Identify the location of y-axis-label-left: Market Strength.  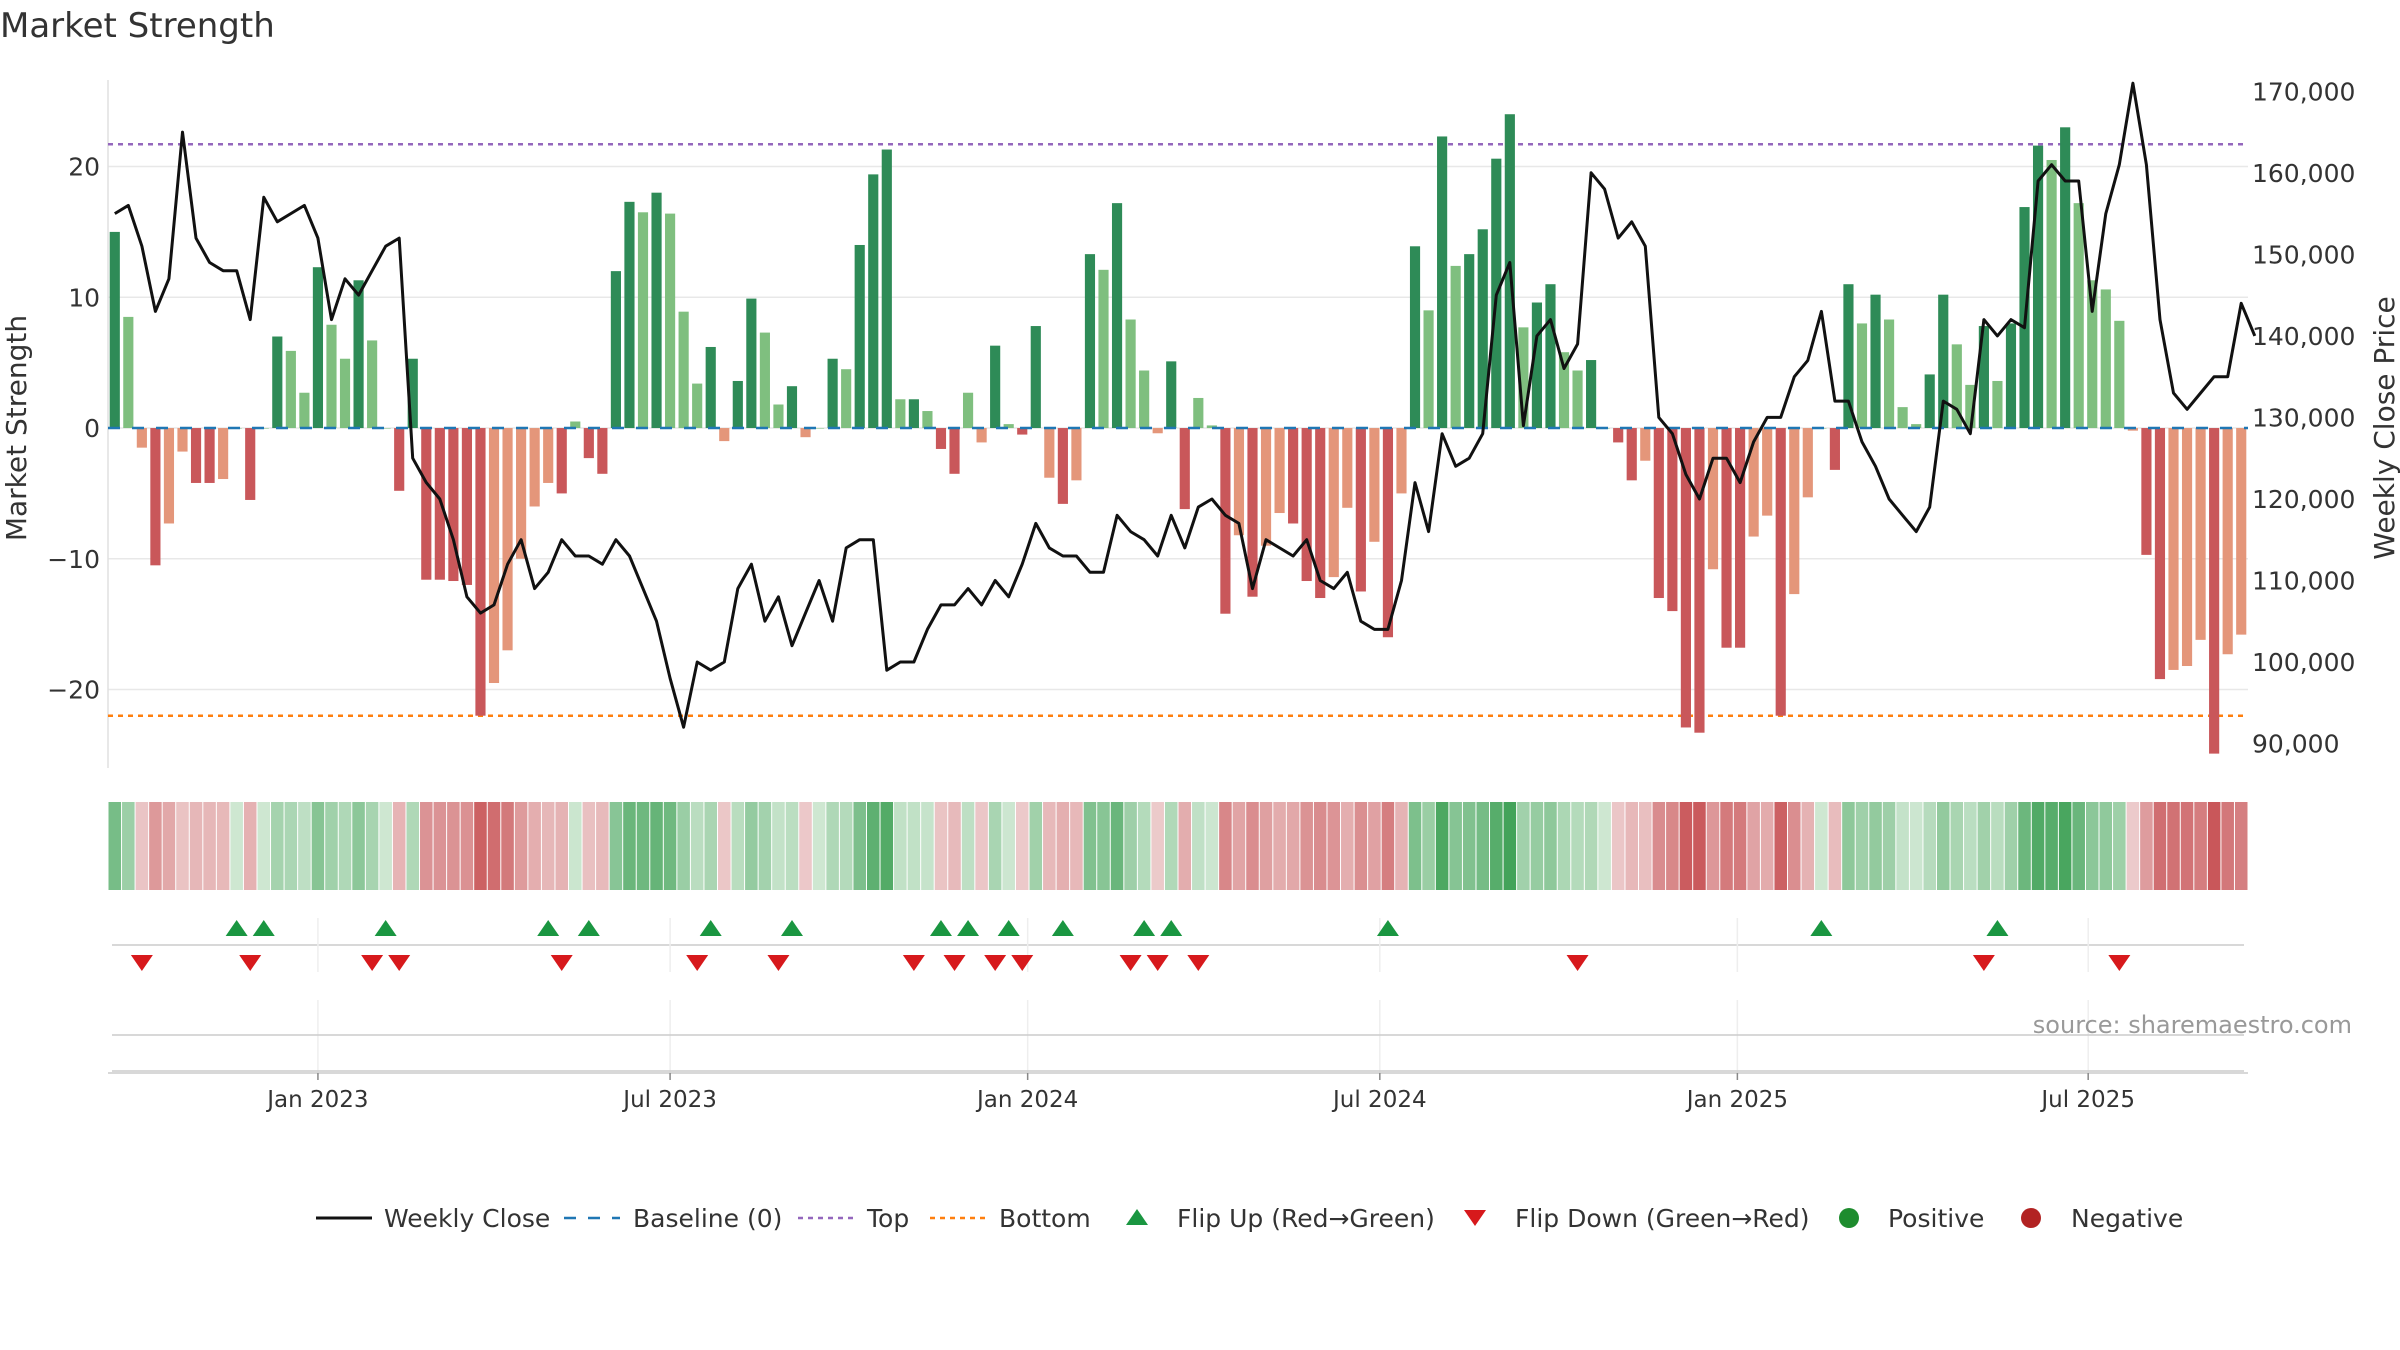
(16, 428).